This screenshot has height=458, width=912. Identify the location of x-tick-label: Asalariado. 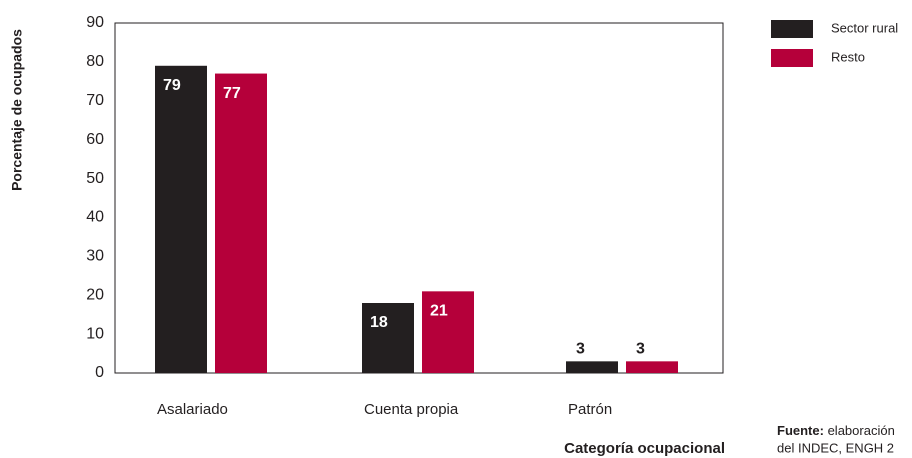
(192, 409).